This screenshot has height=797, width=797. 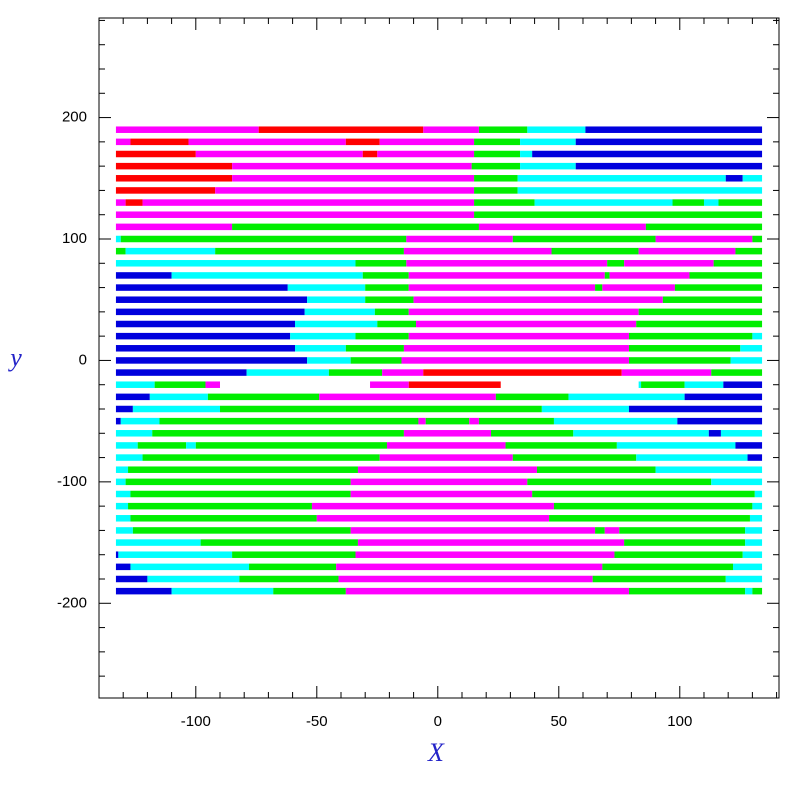 What do you see at coordinates (196, 721) in the screenshot?
I see `x-tick-label: -100` at bounding box center [196, 721].